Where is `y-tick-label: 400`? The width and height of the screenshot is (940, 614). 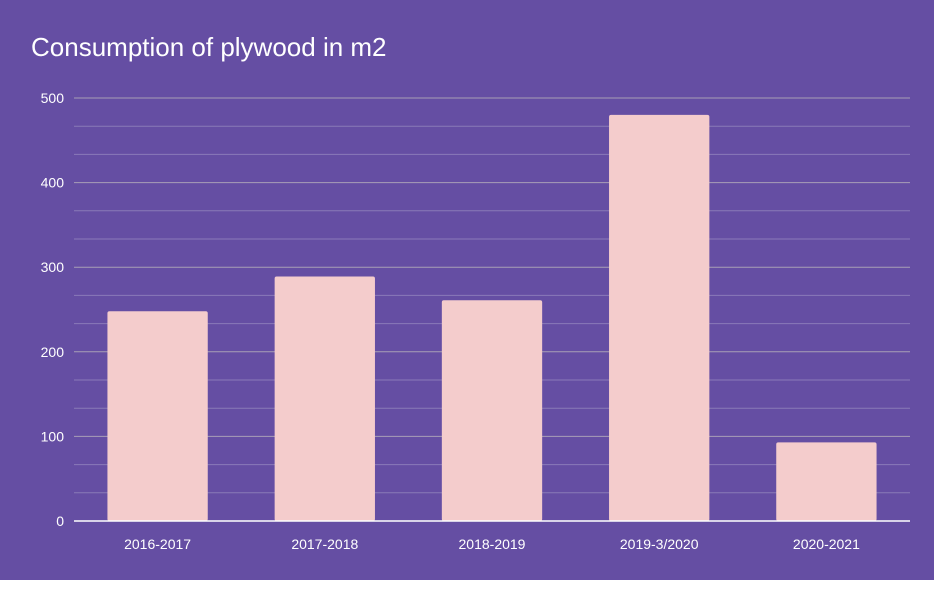 y-tick-label: 400 is located at coordinates (53, 183).